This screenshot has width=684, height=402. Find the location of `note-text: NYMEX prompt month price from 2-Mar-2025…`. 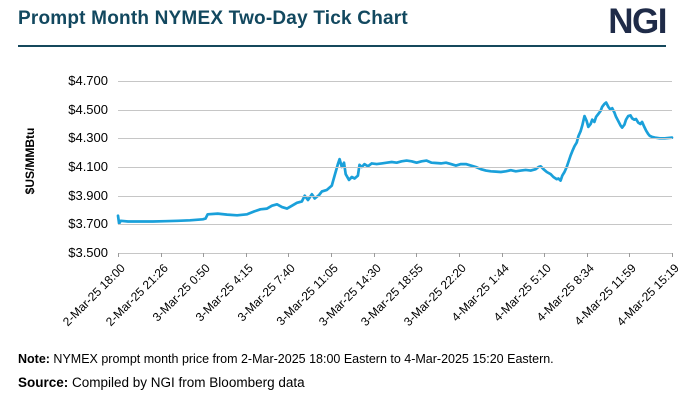

note-text: NYMEX prompt month price from 2-Mar-2025… is located at coordinates (301, 359).